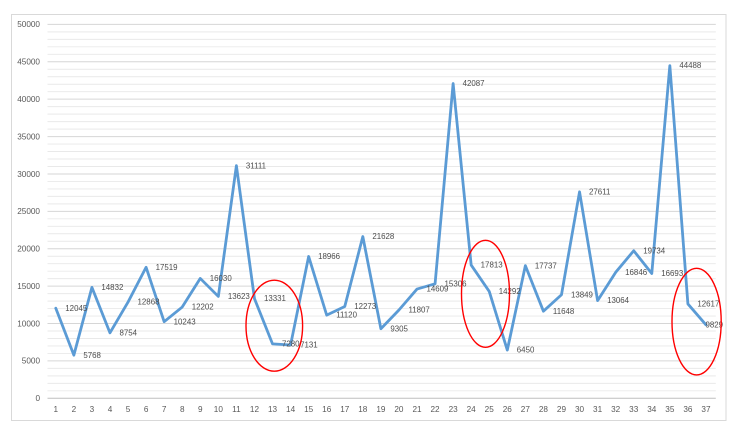  What do you see at coordinates (255, 409) in the screenshot?
I see `svg-text: 12` at bounding box center [255, 409].